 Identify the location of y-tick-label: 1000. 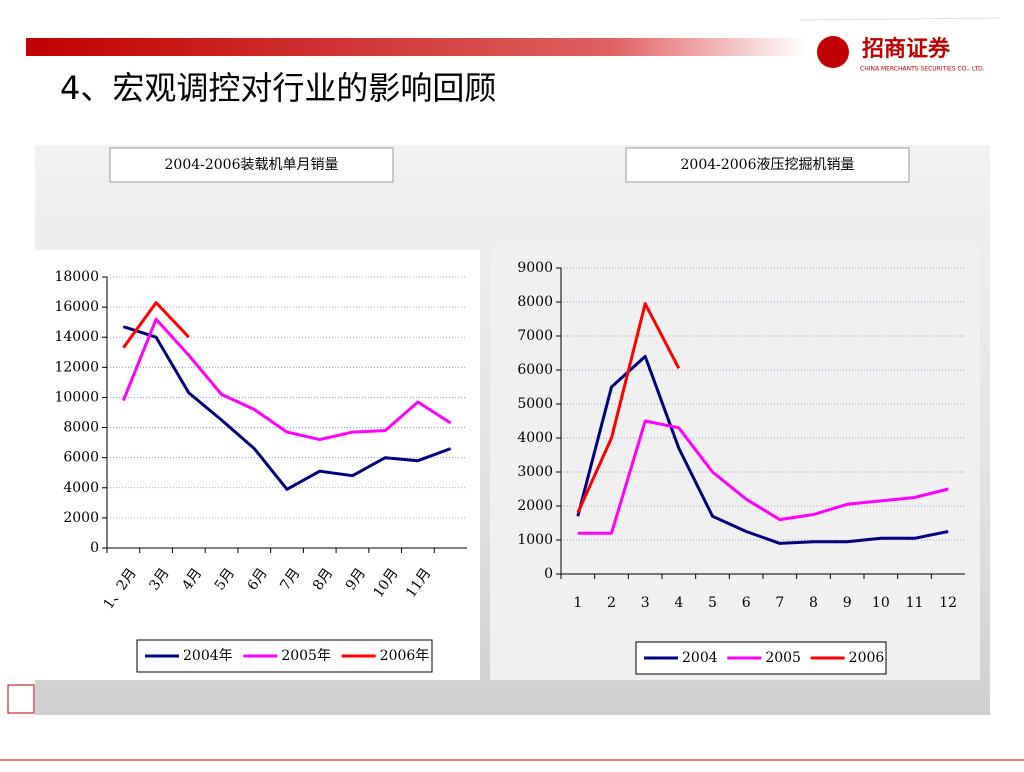
(535, 540).